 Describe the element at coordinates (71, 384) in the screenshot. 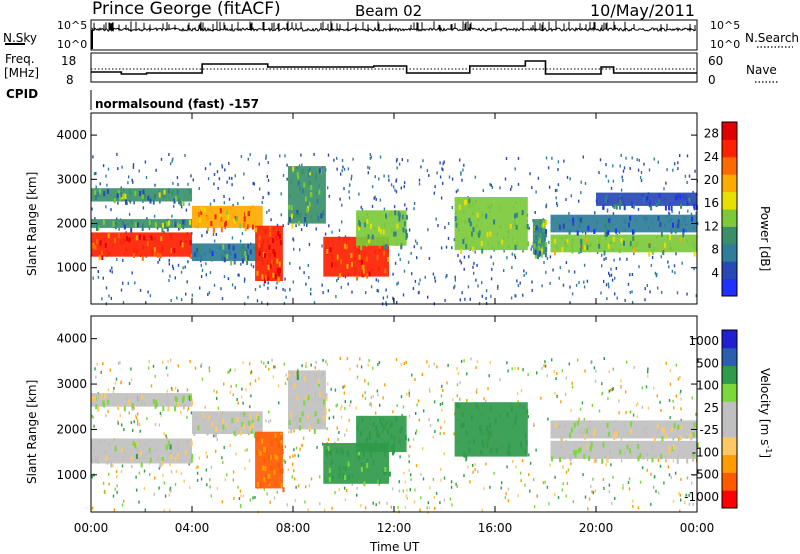

I see `velocity-ytick-label: 3000` at that location.